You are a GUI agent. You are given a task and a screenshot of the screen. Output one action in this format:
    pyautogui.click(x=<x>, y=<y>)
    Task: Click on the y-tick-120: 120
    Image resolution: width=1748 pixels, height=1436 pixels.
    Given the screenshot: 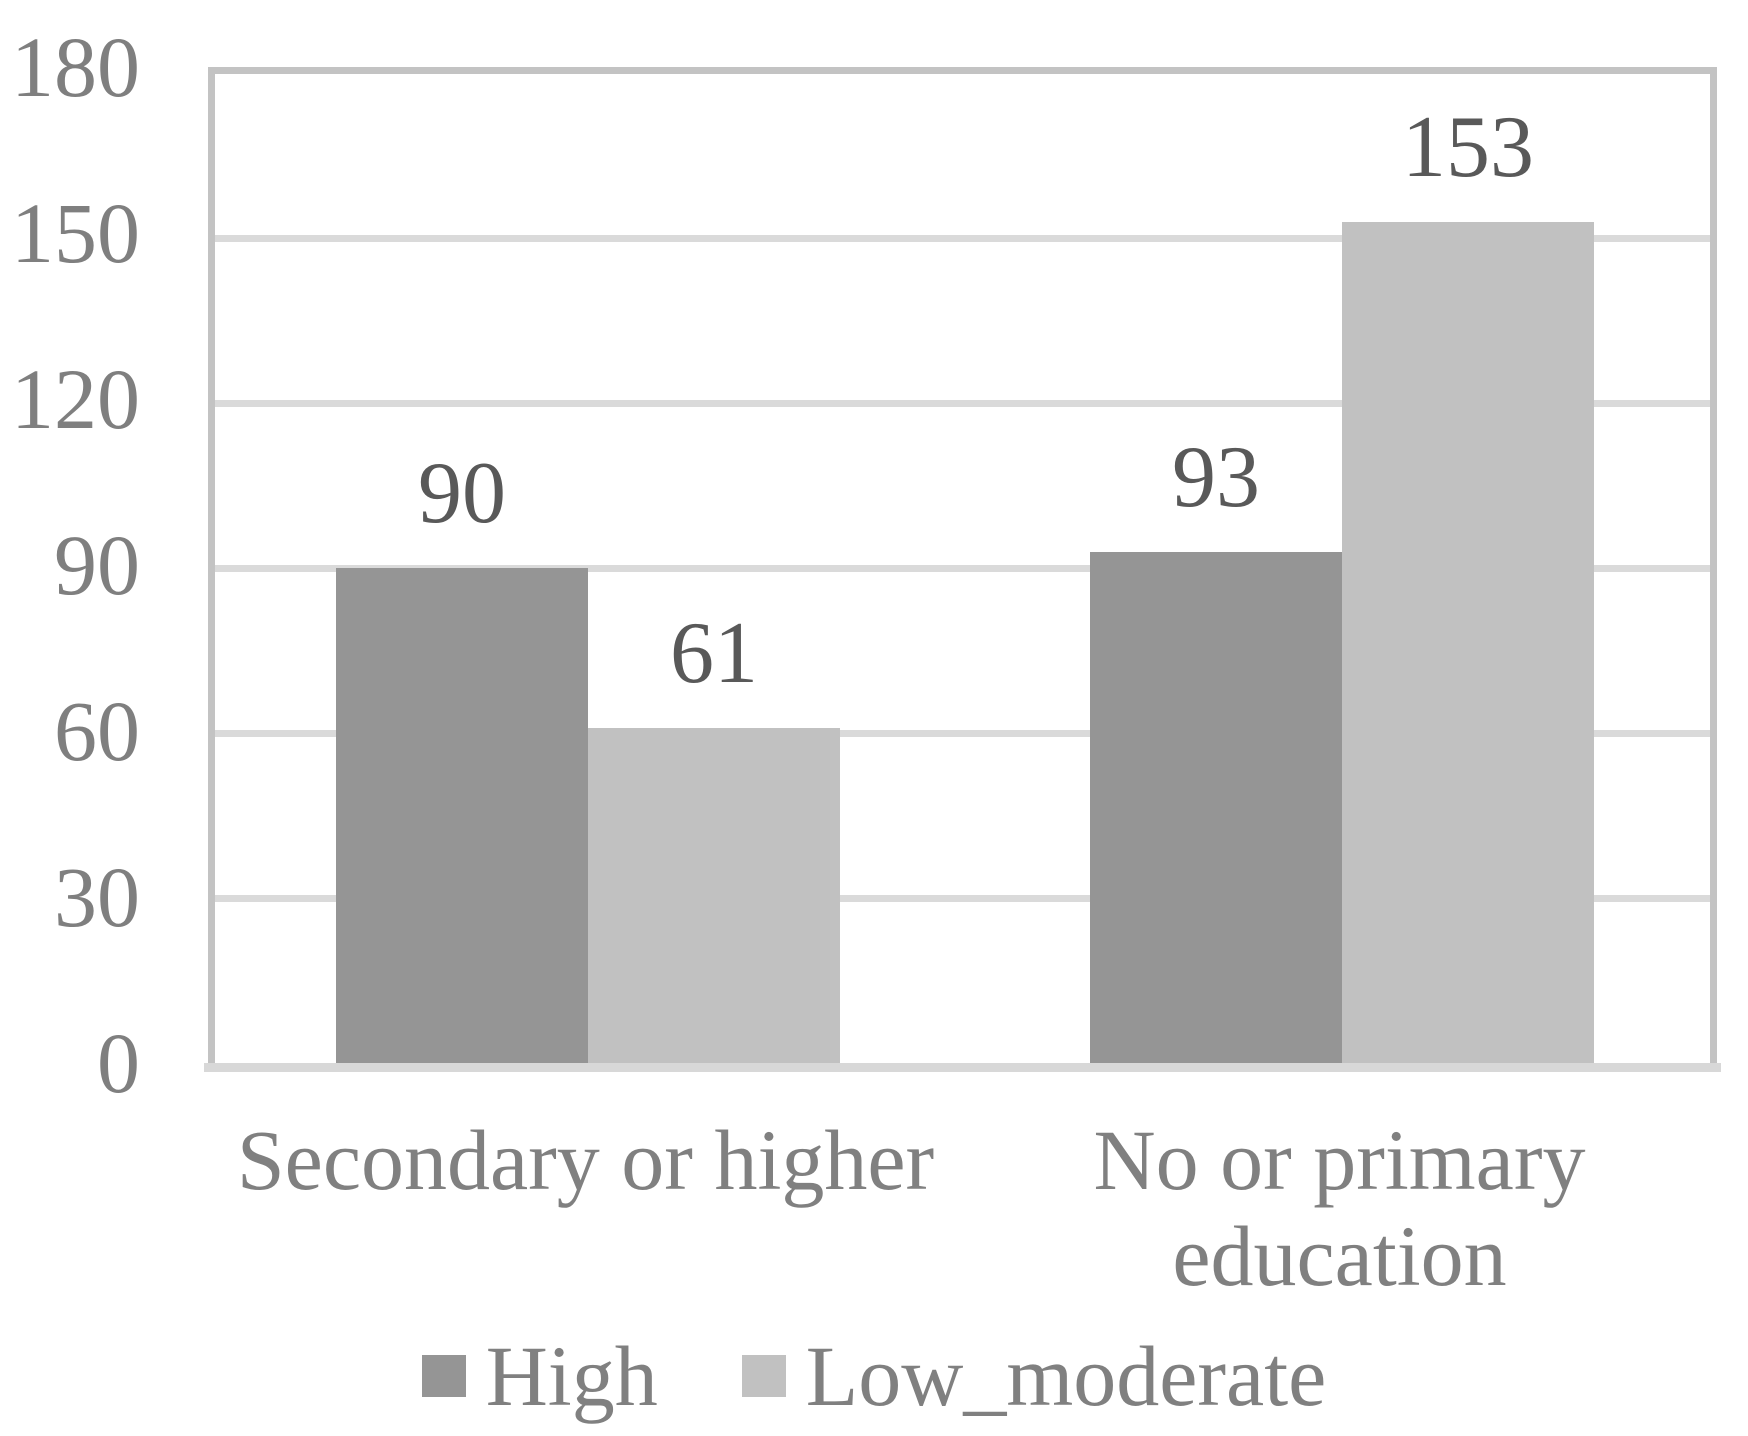 What is the action you would take?
    pyautogui.click(x=75, y=399)
    